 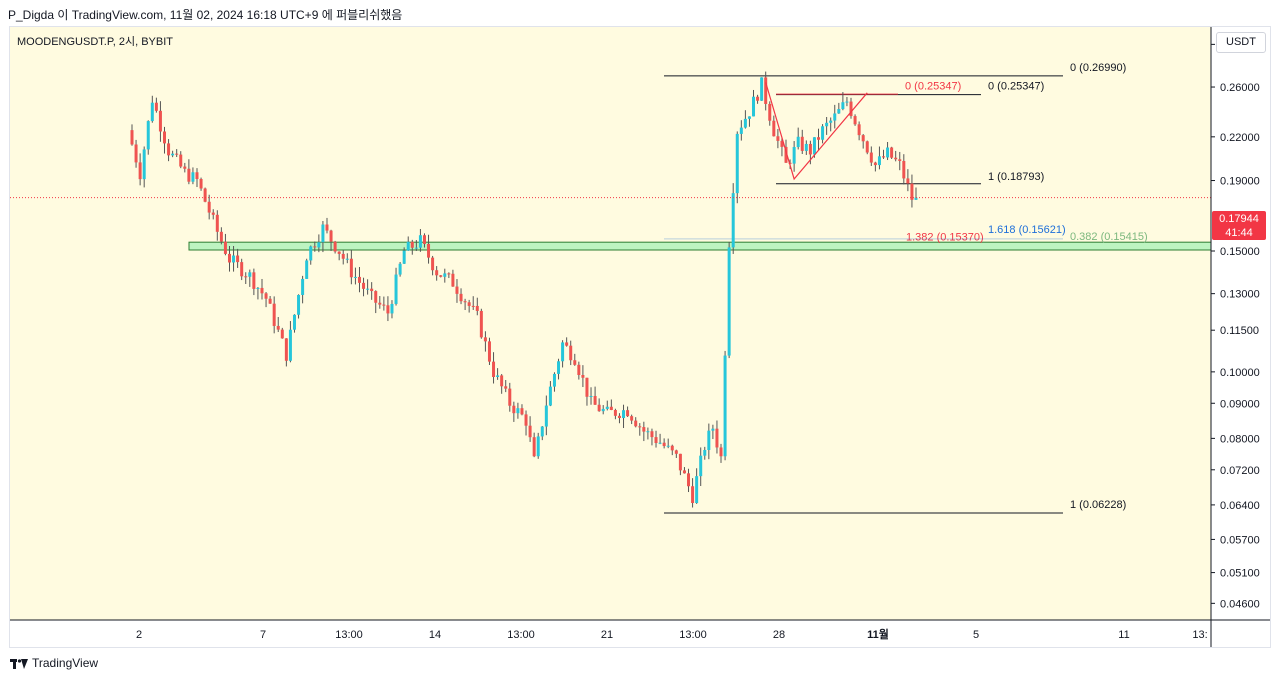 I want to click on symbol-legend: MOODENGUSDT.P, 2시, BYBIT, so click(x=95, y=42).